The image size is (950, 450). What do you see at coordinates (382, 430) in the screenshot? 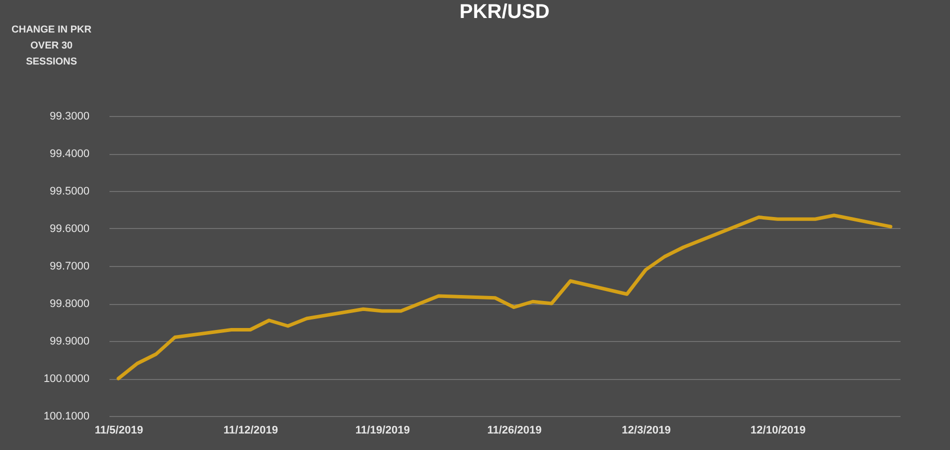
I see `x-tick-label: 11/19/2019` at bounding box center [382, 430].